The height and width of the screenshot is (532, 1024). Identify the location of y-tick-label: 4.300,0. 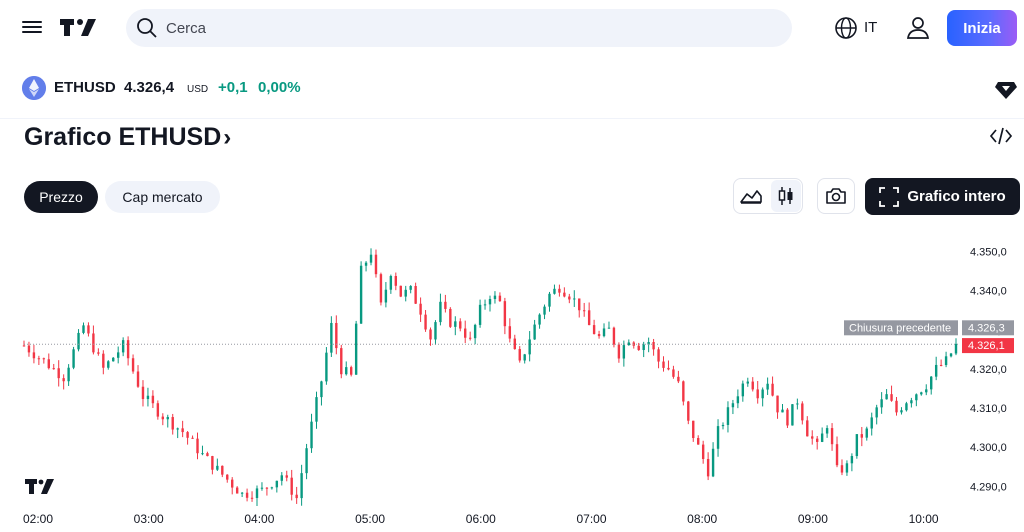
(988, 448).